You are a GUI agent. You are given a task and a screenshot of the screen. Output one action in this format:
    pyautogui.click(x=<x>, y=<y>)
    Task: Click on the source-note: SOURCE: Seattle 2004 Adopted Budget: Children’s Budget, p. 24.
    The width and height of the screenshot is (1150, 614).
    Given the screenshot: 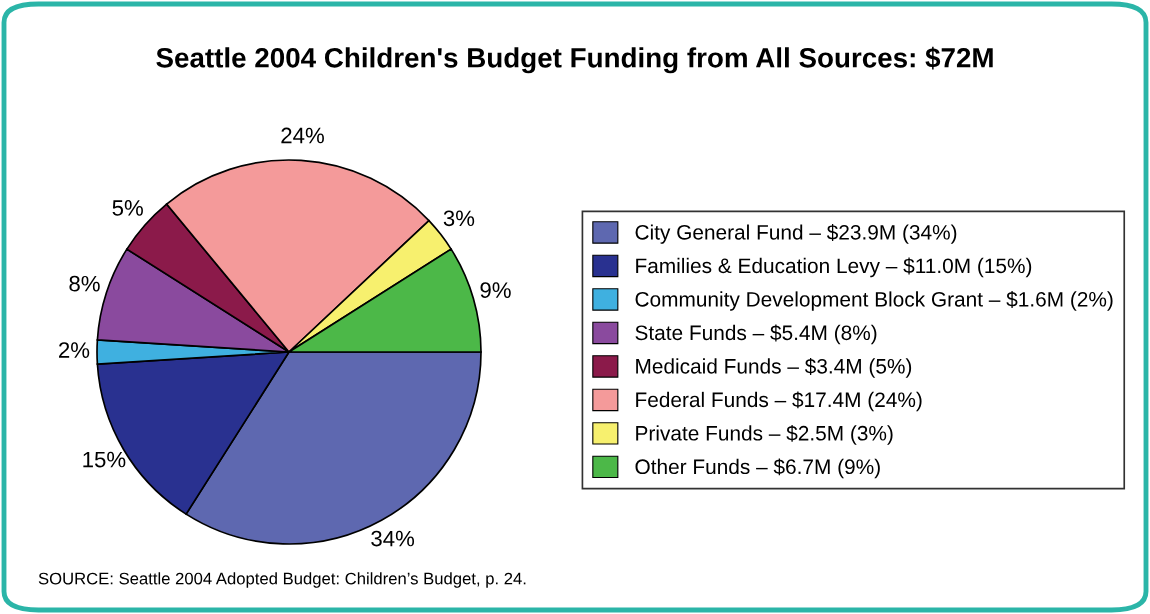 What is the action you would take?
    pyautogui.click(x=282, y=580)
    